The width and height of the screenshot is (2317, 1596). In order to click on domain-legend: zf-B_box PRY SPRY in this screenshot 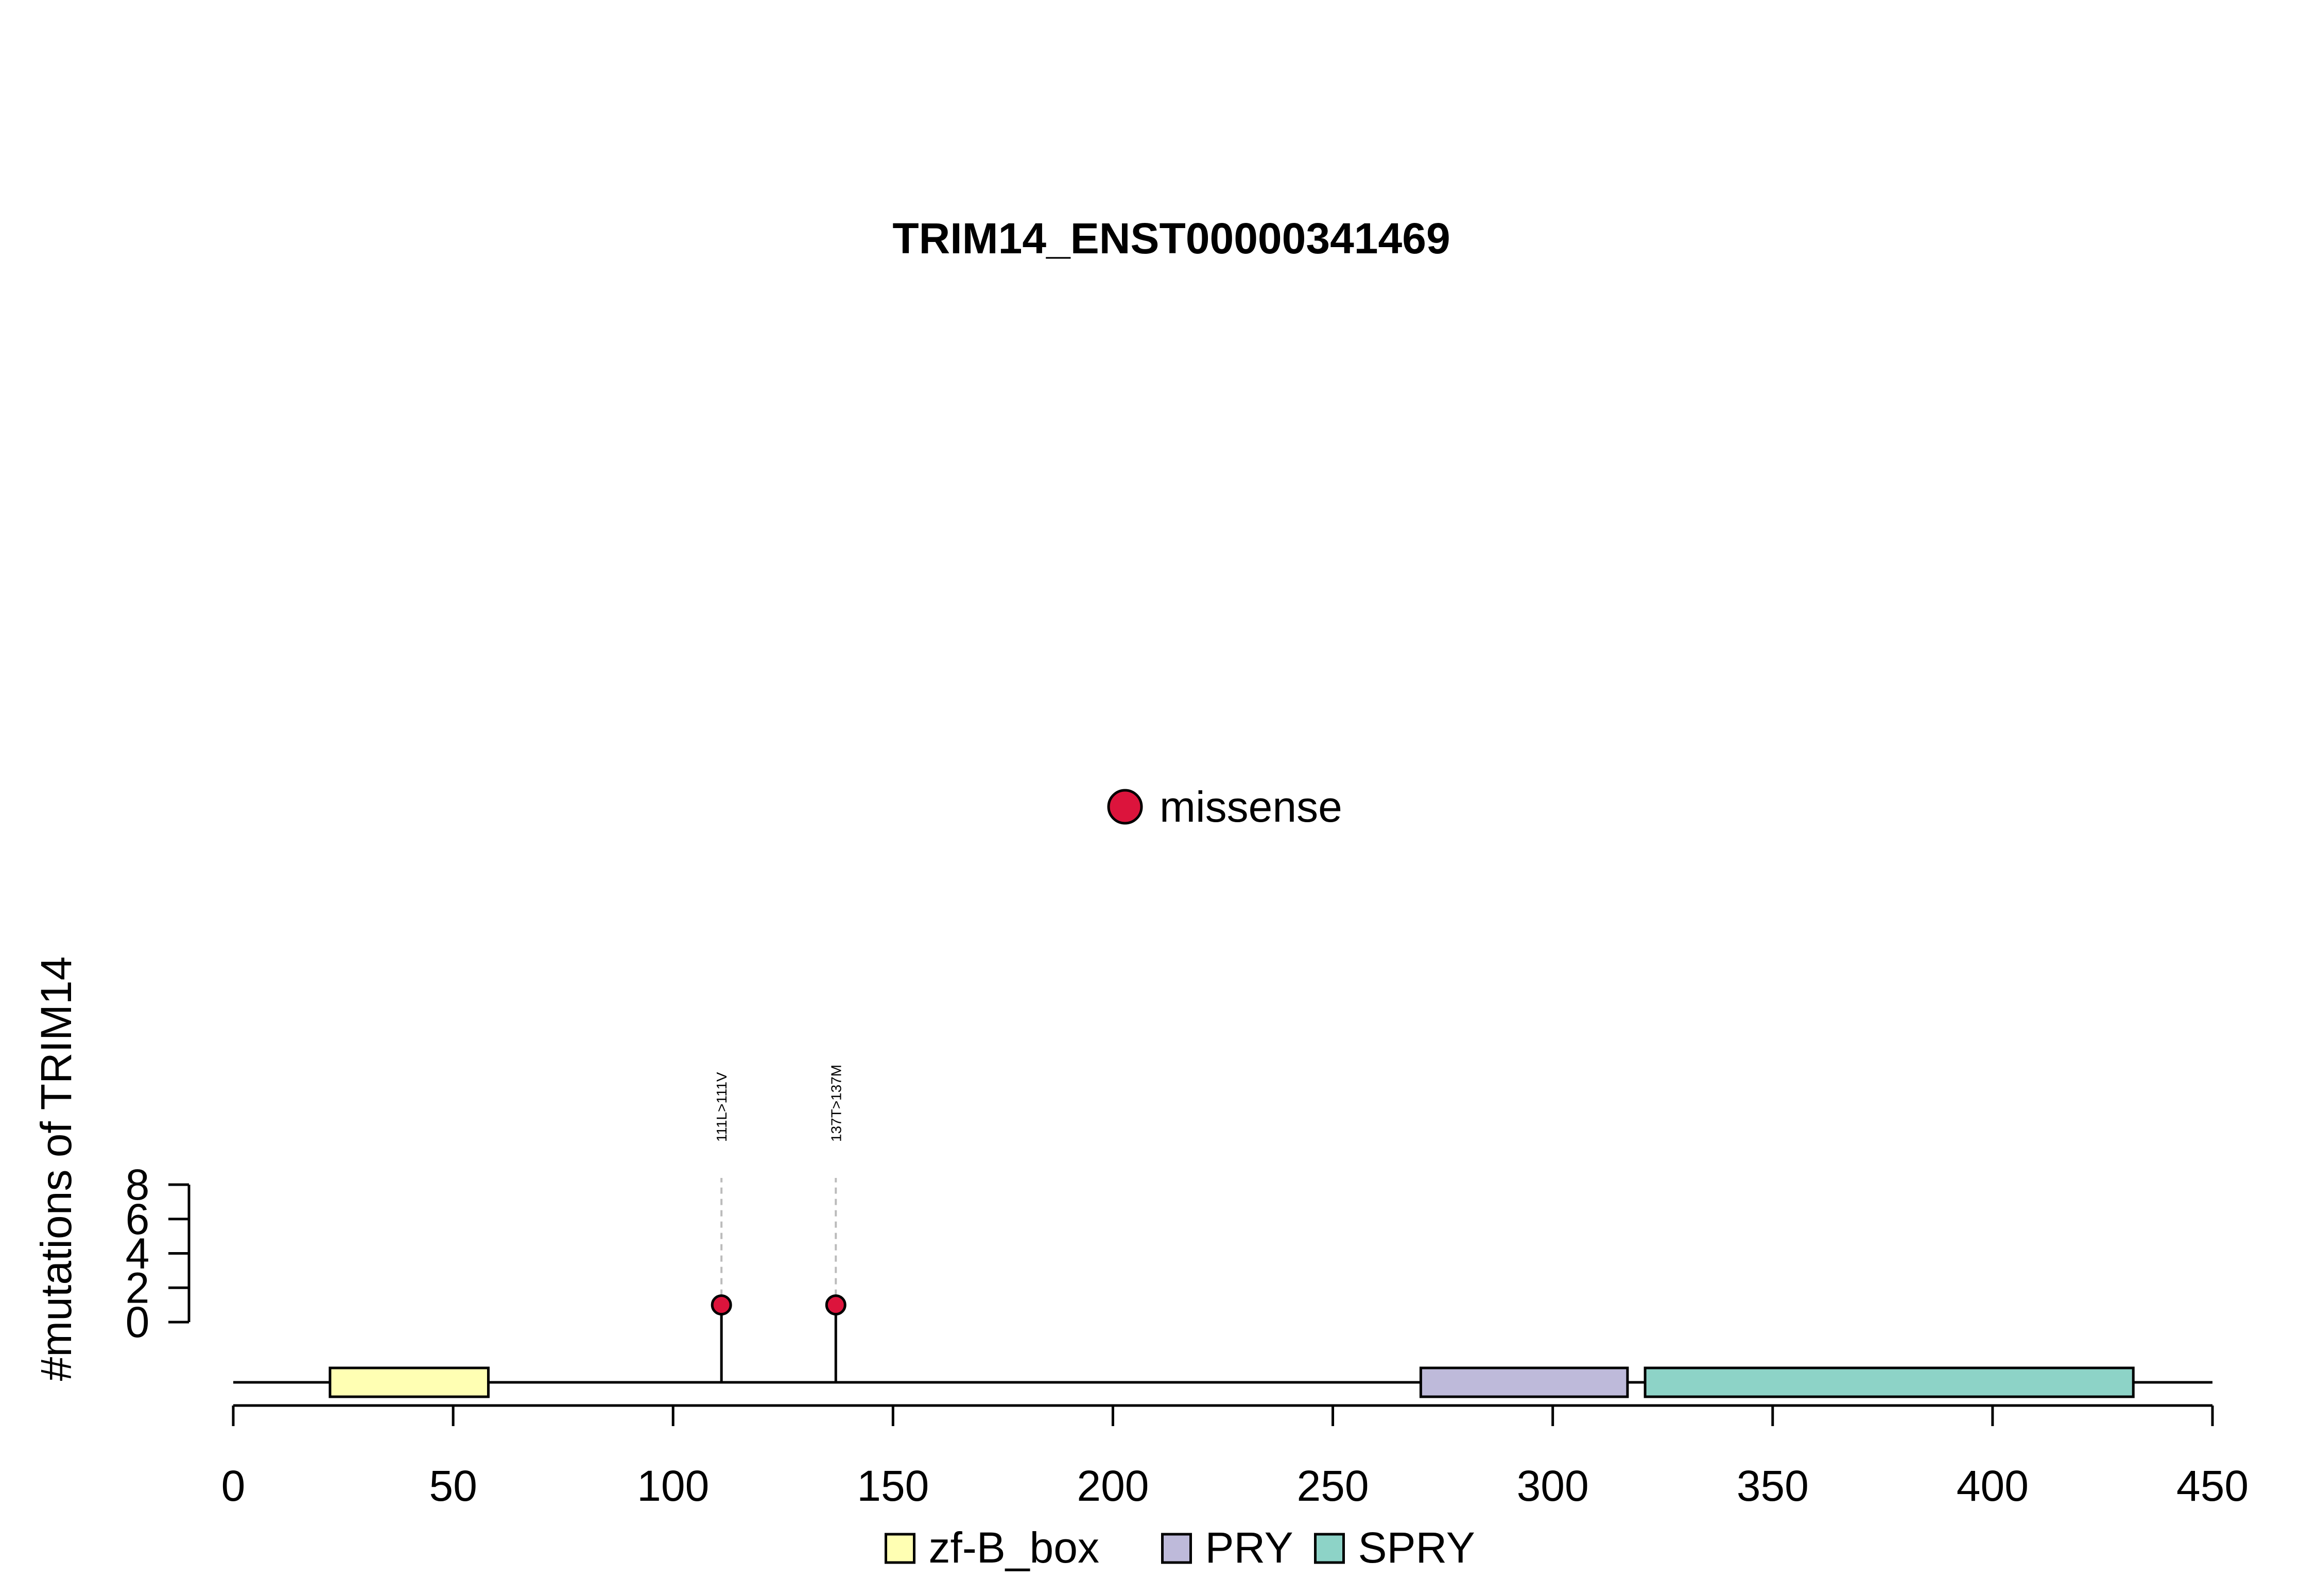, I will do `click(1180, 1547)`.